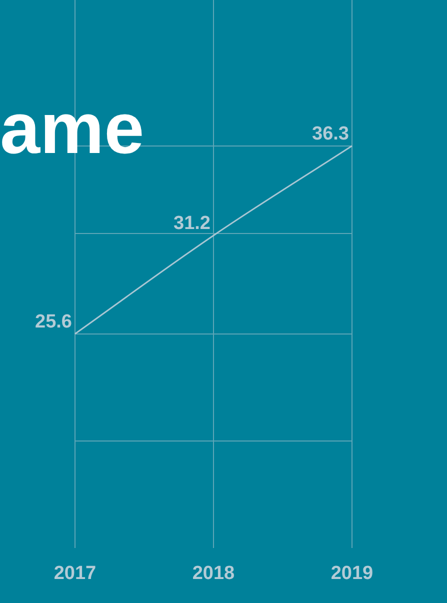 The image size is (447, 603). I want to click on data-label: 25.6, so click(53, 322).